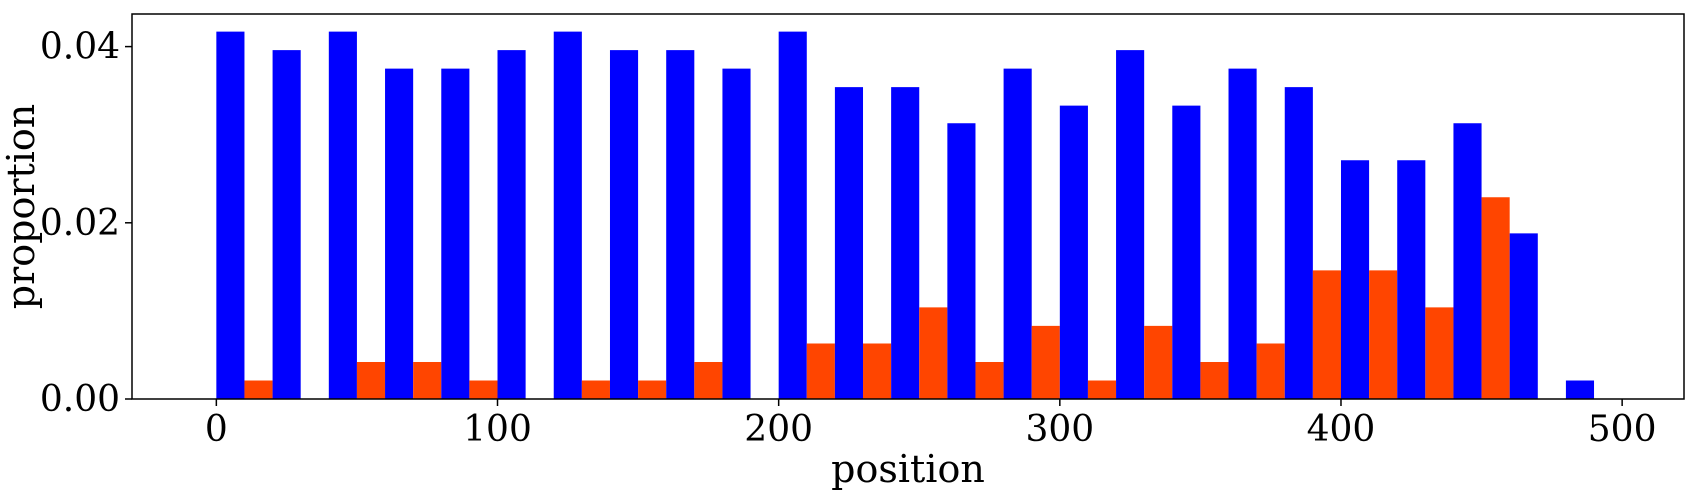  What do you see at coordinates (497, 429) in the screenshot?
I see `x-tick-label: 100` at bounding box center [497, 429].